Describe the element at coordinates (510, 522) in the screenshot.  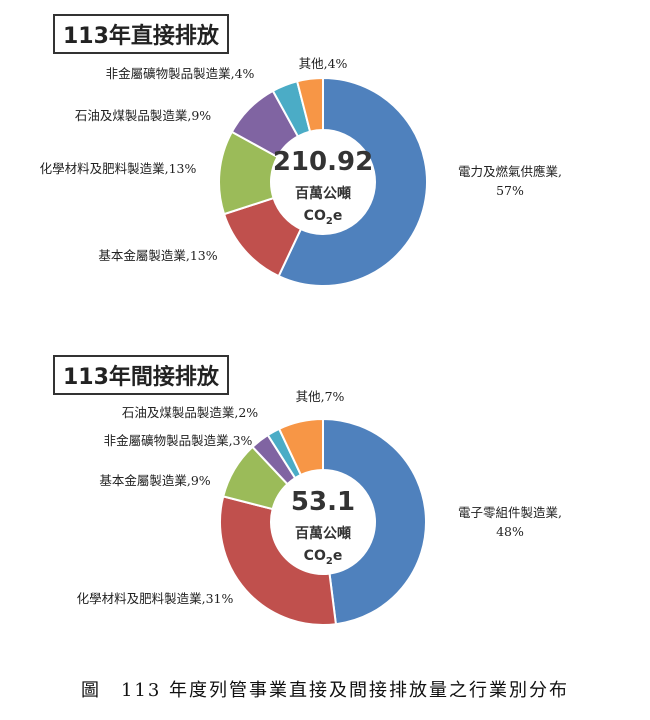
I see `slice-label: 電子零組件製造業, 48%` at that location.